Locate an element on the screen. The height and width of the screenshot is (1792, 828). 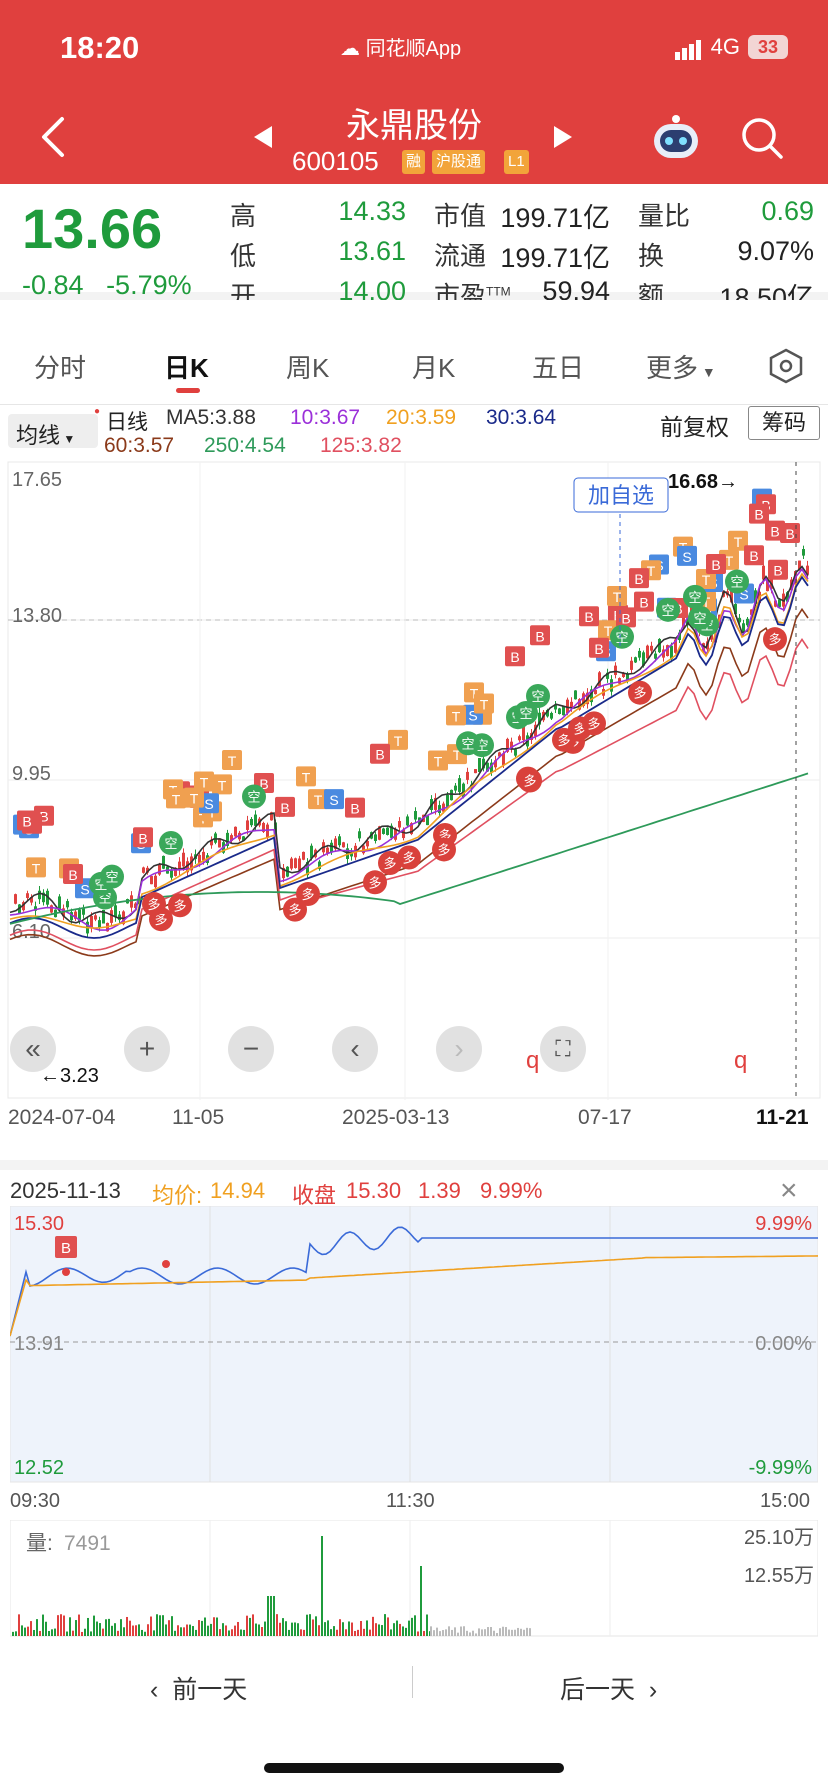
chip-distribution-button: 筹码 is located at coordinates (784, 423).